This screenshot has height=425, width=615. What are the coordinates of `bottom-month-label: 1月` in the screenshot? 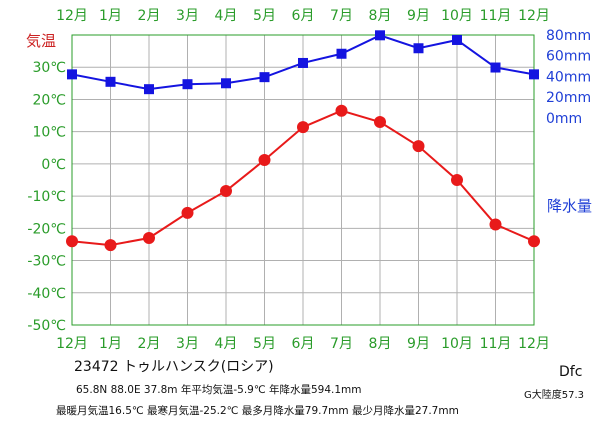 It's located at (110, 344).